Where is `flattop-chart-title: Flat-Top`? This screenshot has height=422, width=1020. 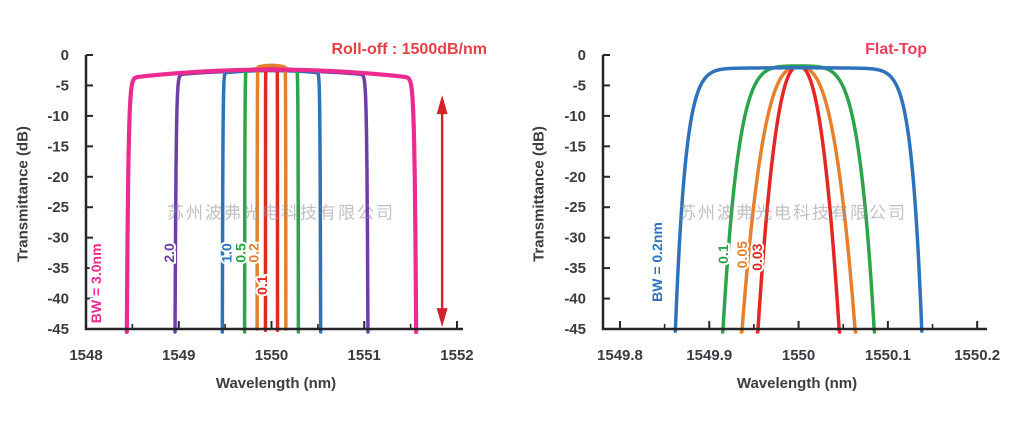 flattop-chart-title: Flat-Top is located at coordinates (896, 49).